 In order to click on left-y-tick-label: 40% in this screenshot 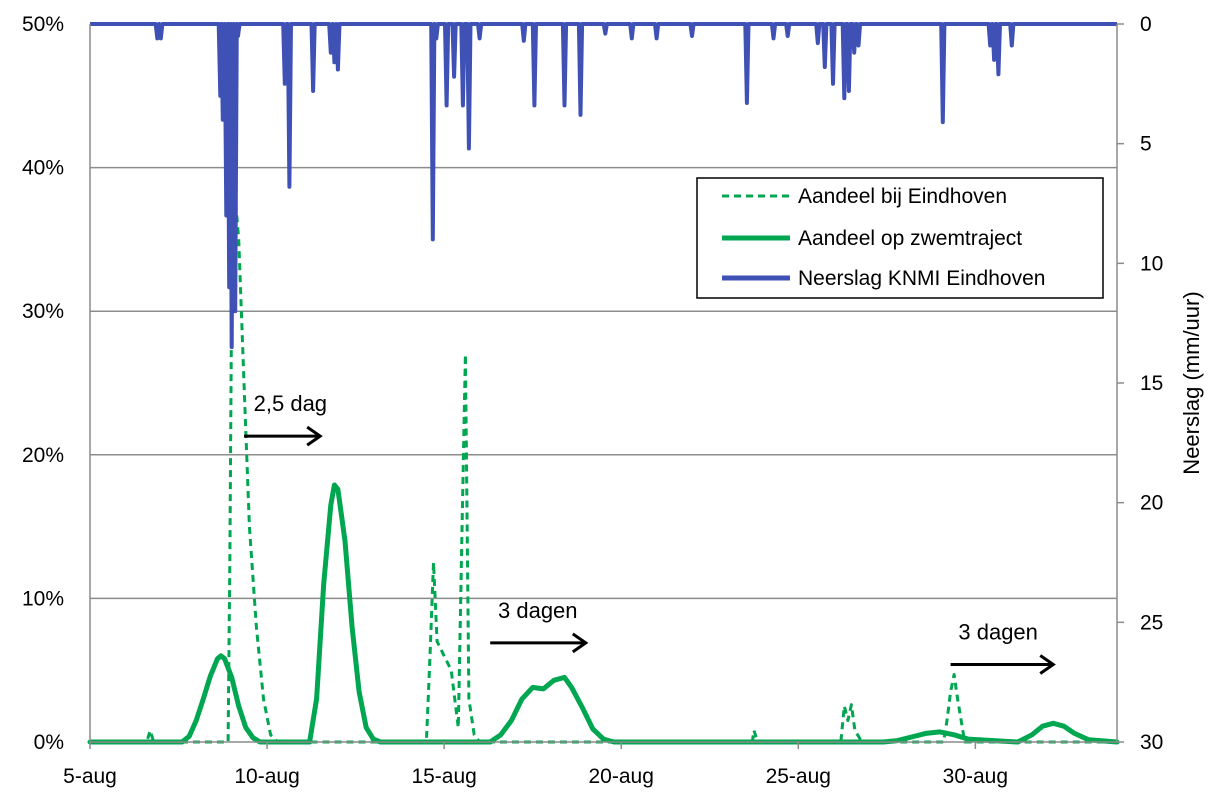, I will do `click(43, 168)`.